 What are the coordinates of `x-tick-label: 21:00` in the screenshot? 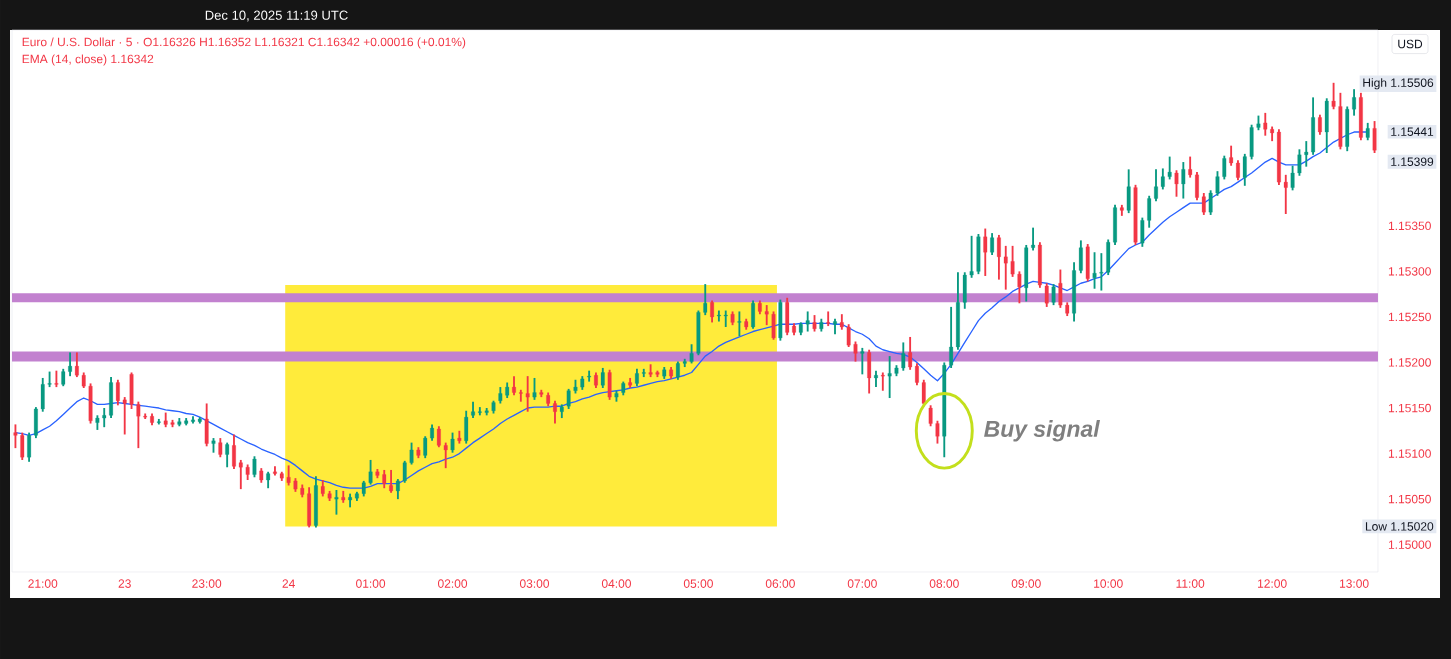 It's located at (43, 583).